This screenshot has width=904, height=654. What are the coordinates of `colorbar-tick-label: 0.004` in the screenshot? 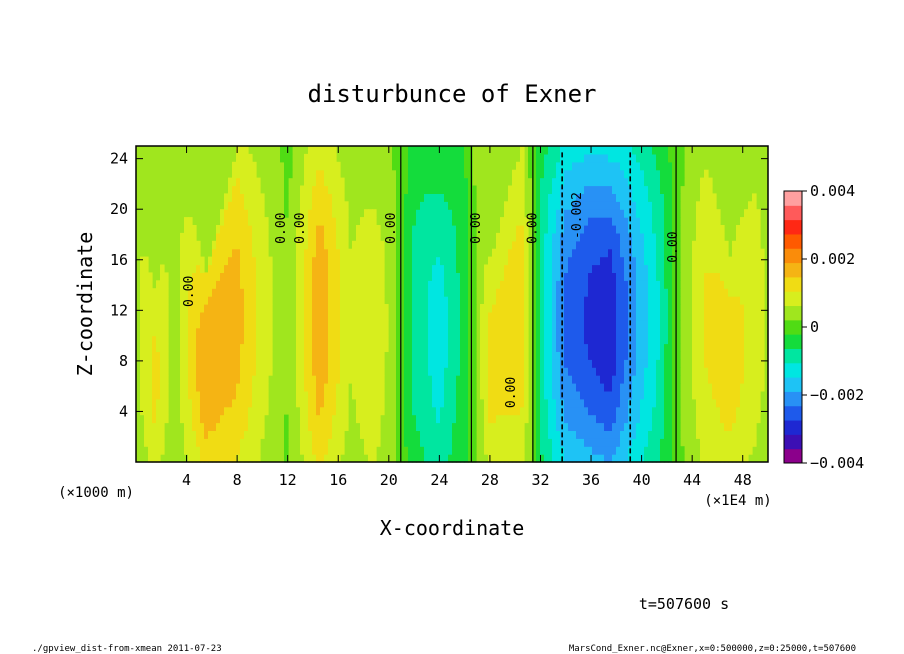 It's located at (832, 191).